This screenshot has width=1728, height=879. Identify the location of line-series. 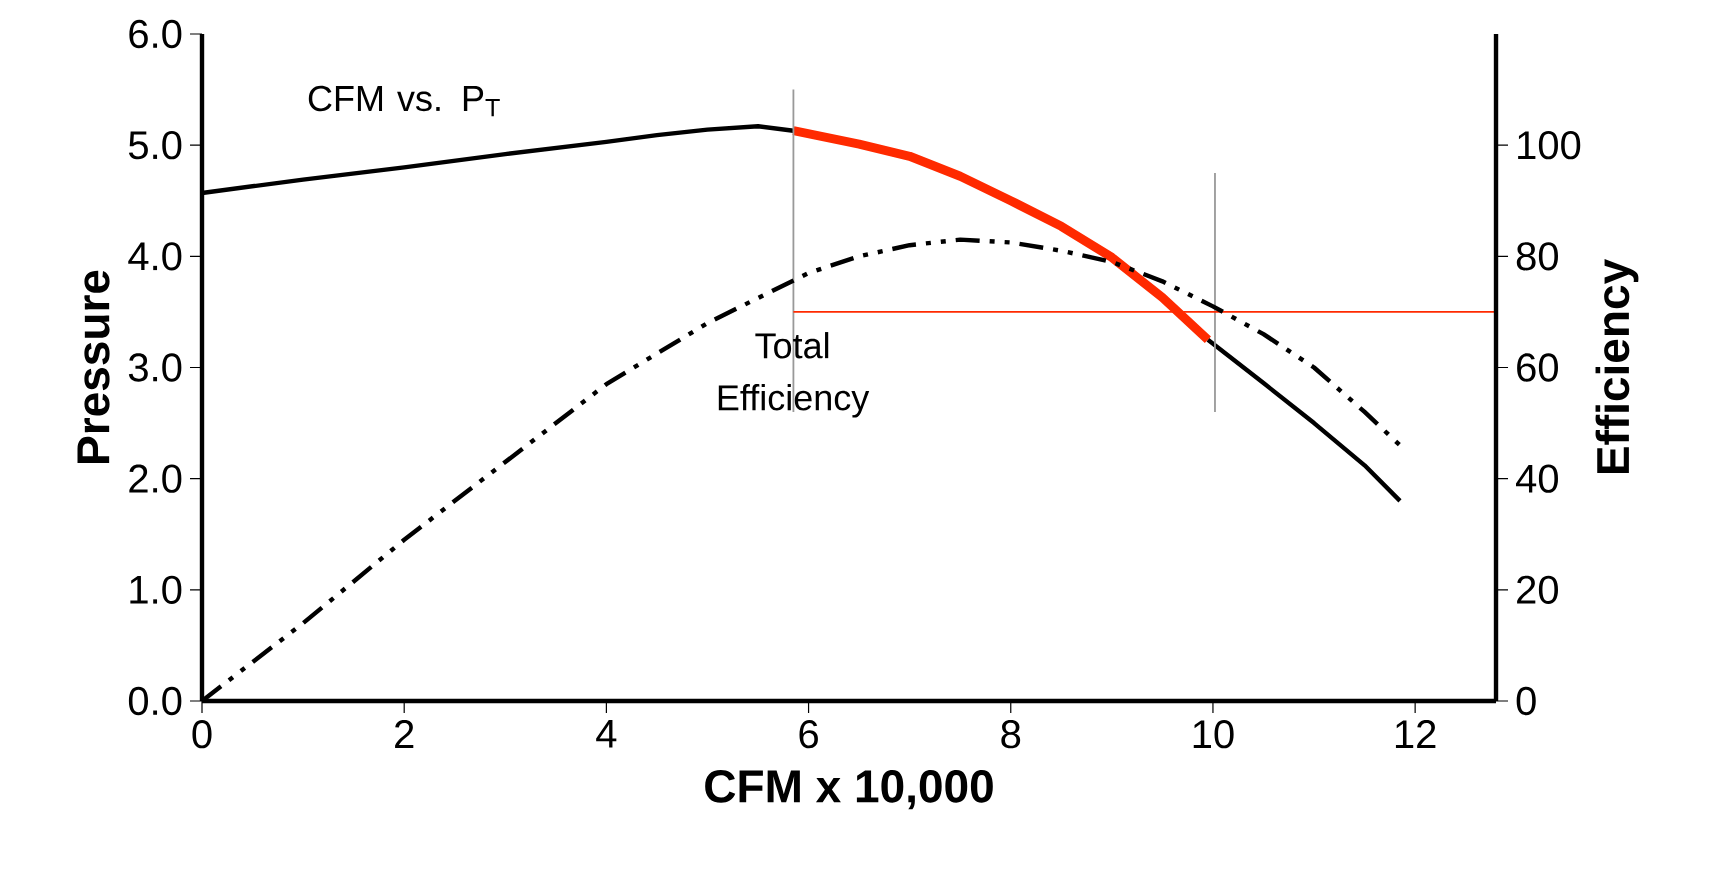
(1304, 420).